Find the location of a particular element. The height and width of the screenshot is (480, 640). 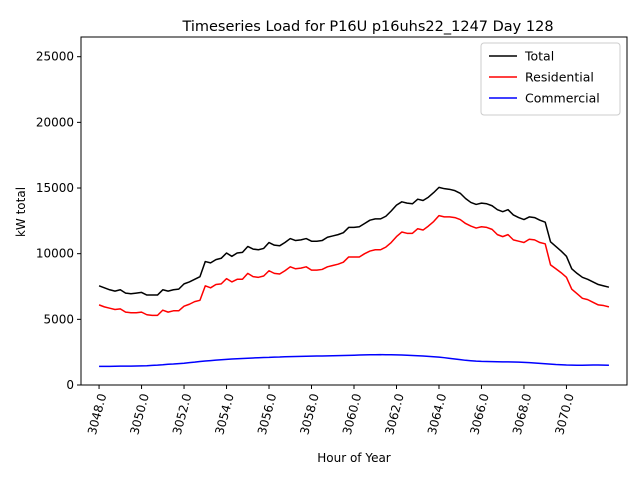

legend-label-commercial: Commercial is located at coordinates (562, 98).